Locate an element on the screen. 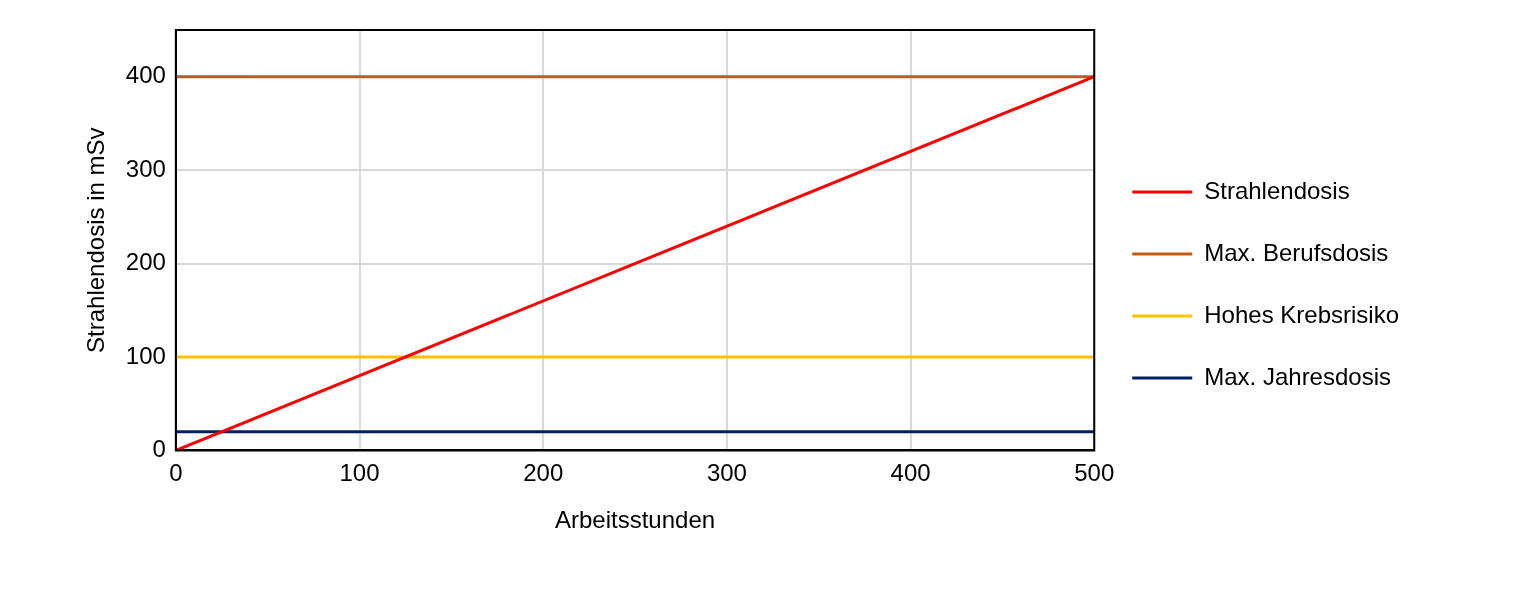 The height and width of the screenshot is (600, 1529). y-tick-label: 100 is located at coordinates (145, 355).